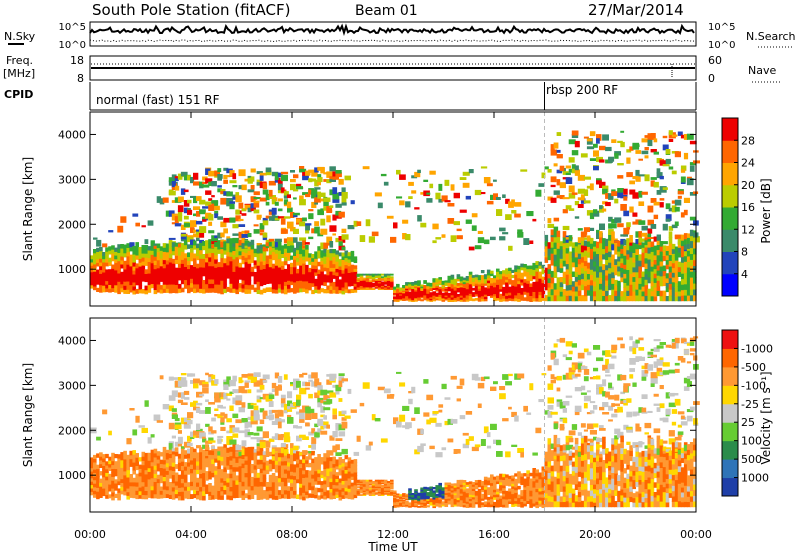 The width and height of the screenshot is (800, 559). What do you see at coordinates (72, 27) in the screenshot?
I see `nsky-tick-top: 10^5` at bounding box center [72, 27].